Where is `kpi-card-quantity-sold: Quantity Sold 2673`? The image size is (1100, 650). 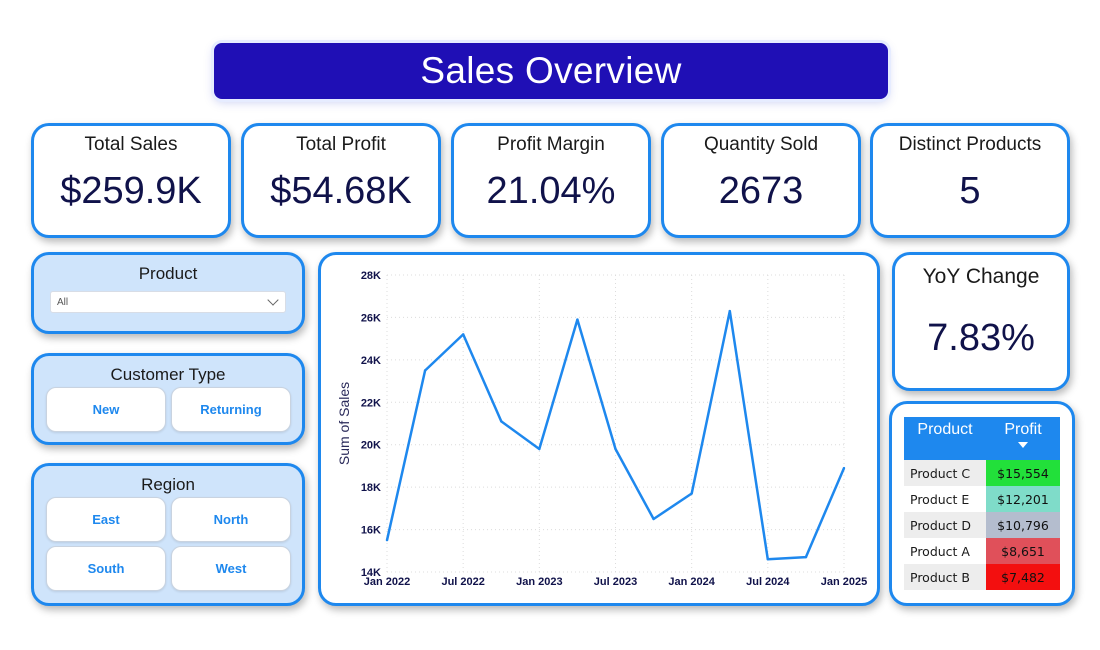 kpi-card-quantity-sold: Quantity Sold 2673 is located at coordinates (761, 180).